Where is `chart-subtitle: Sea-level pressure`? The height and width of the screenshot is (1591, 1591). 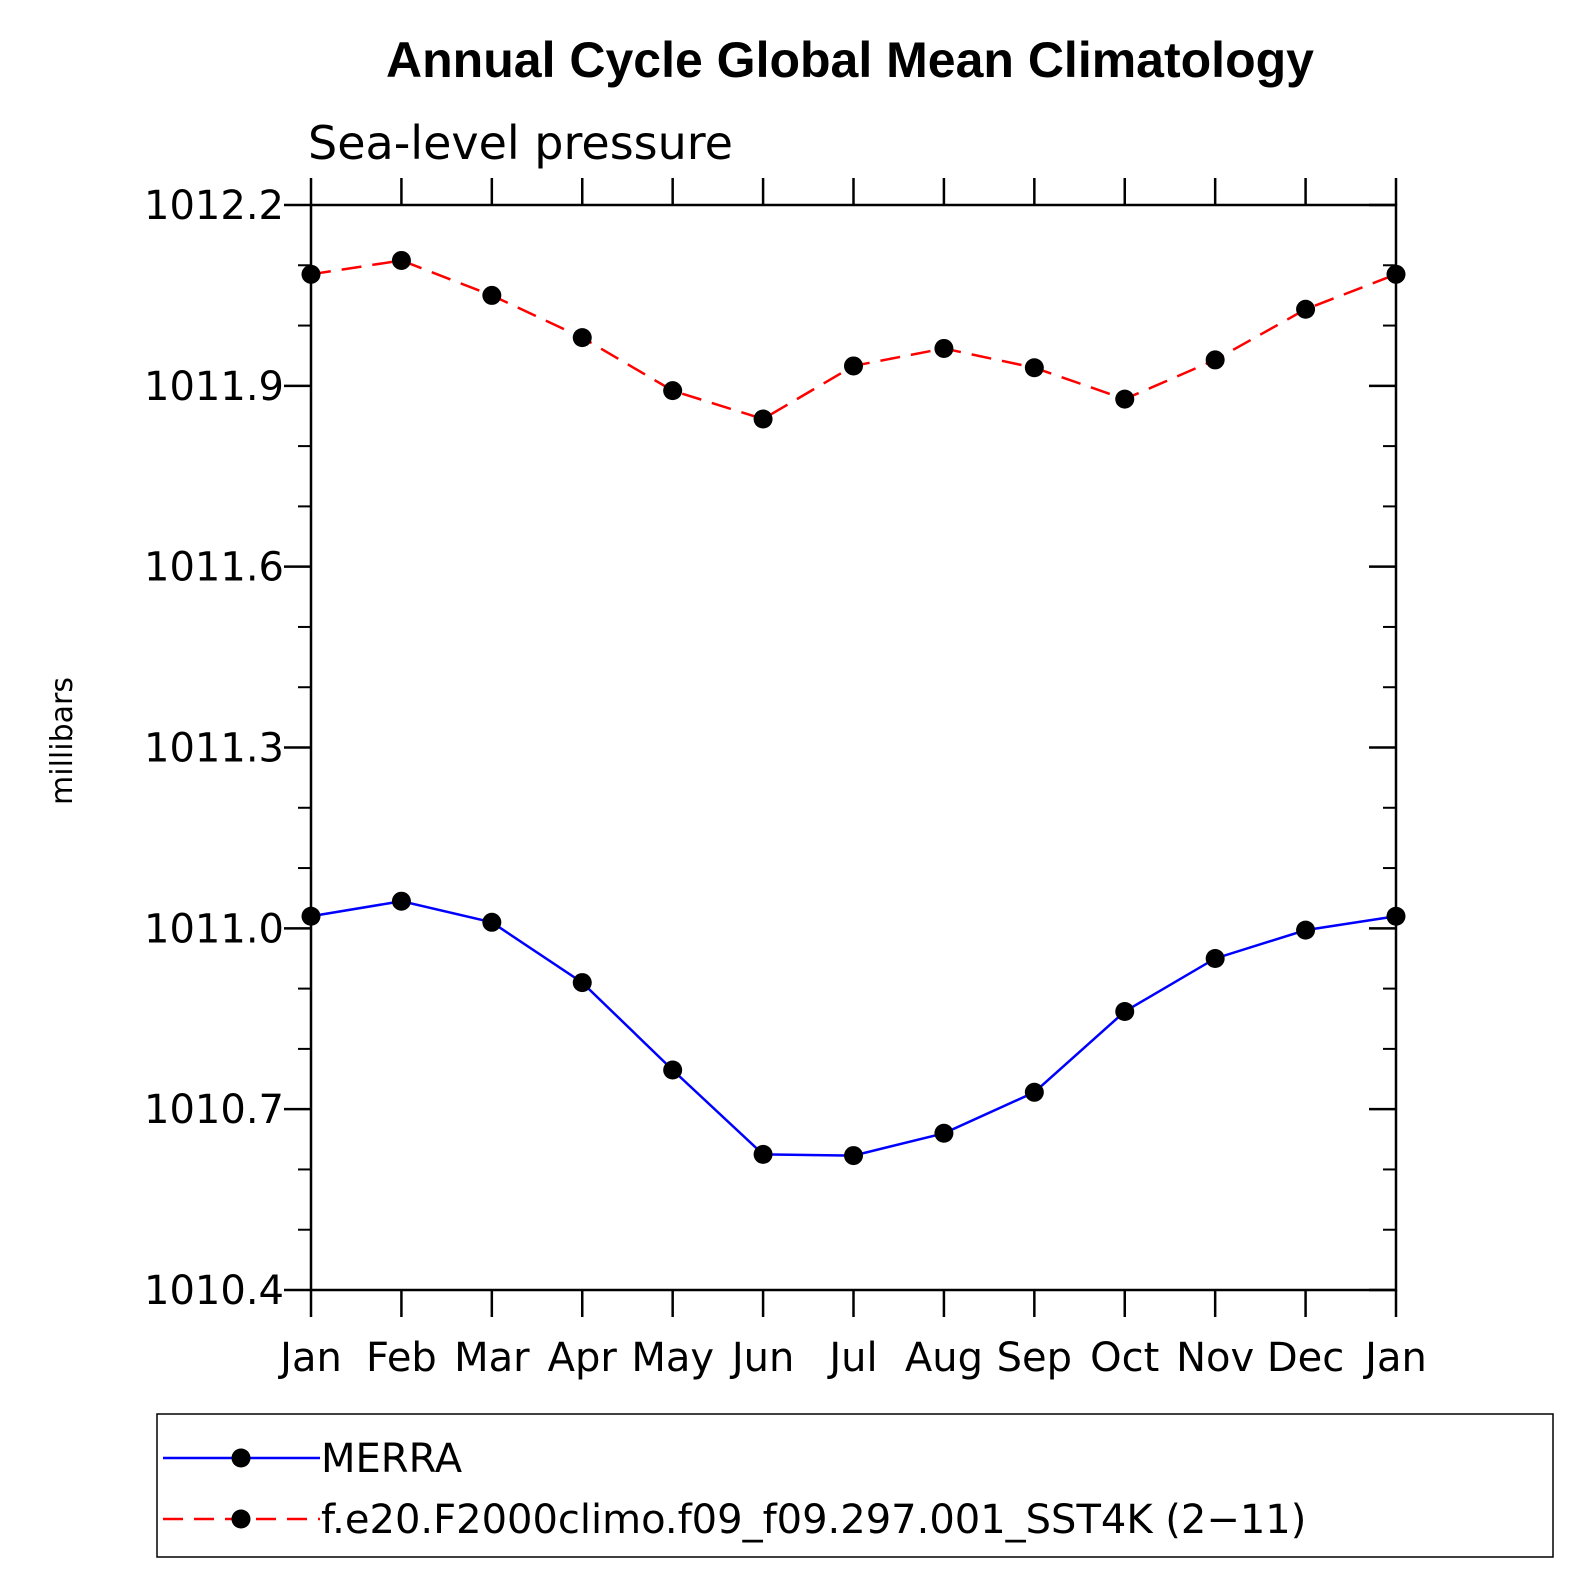
chart-subtitle: Sea-level pressure is located at coordinates (520, 143).